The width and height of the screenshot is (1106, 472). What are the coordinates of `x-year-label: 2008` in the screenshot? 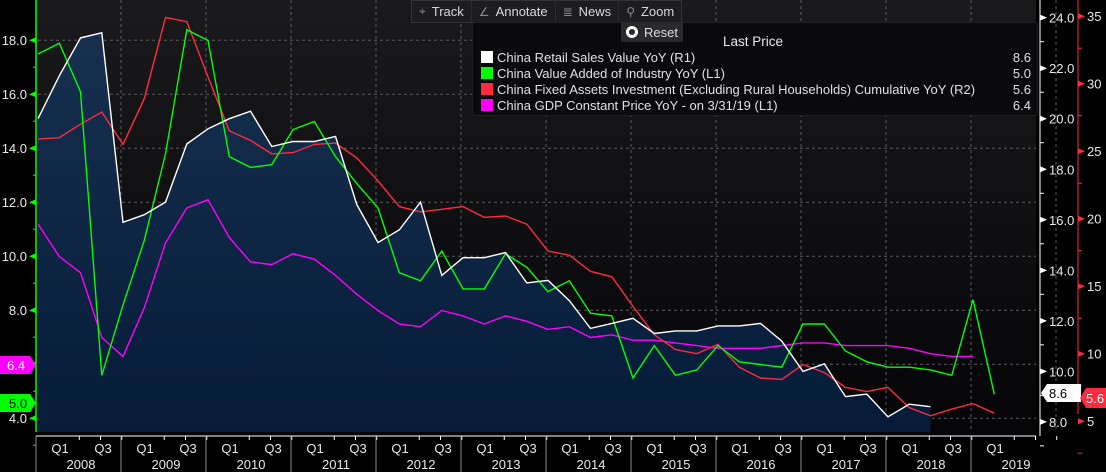 It's located at (81, 464).